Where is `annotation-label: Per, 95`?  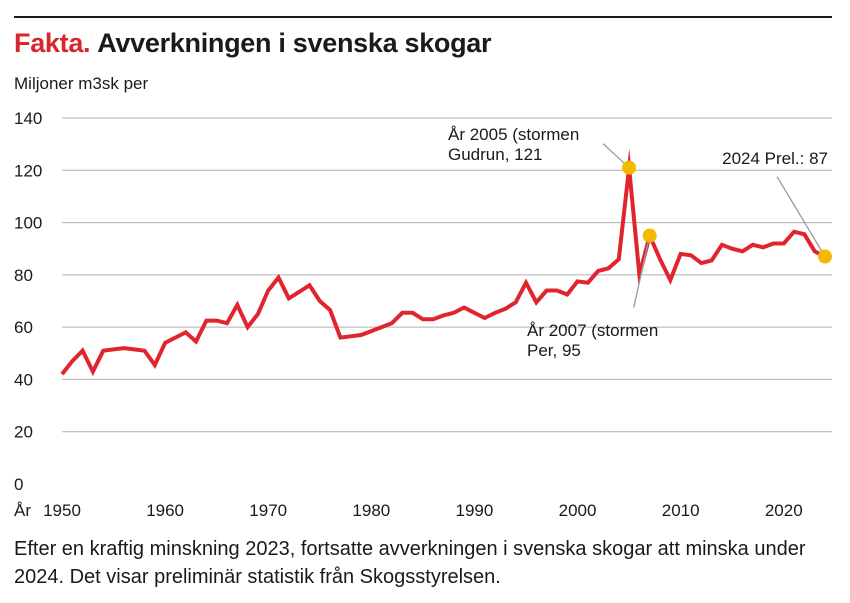
annotation-label: Per, 95 is located at coordinates (554, 350).